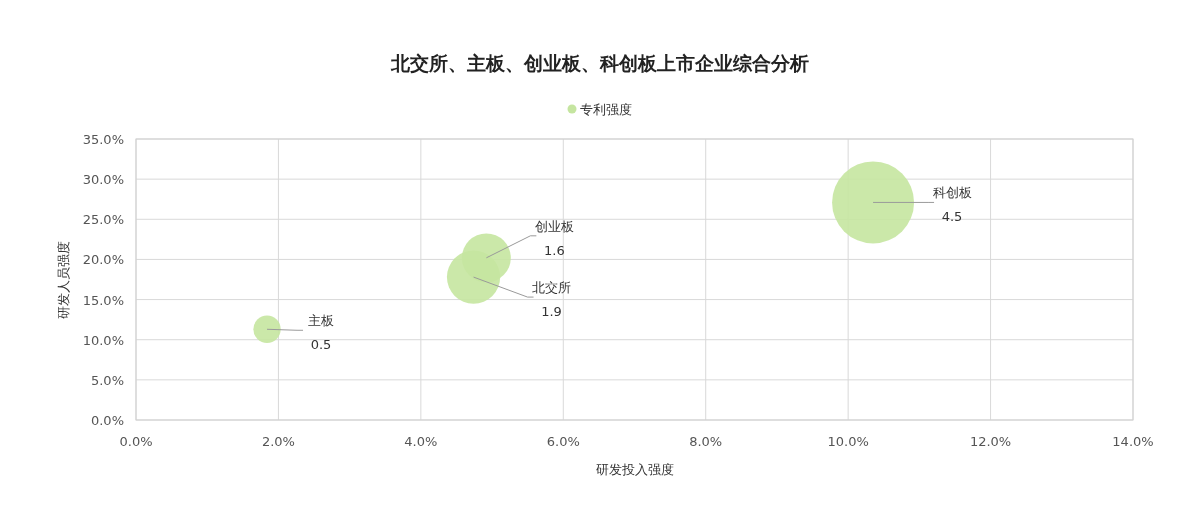 The image size is (1200, 532). Describe the element at coordinates (421, 441) in the screenshot. I see `x-tick-label: 4.0%` at that location.